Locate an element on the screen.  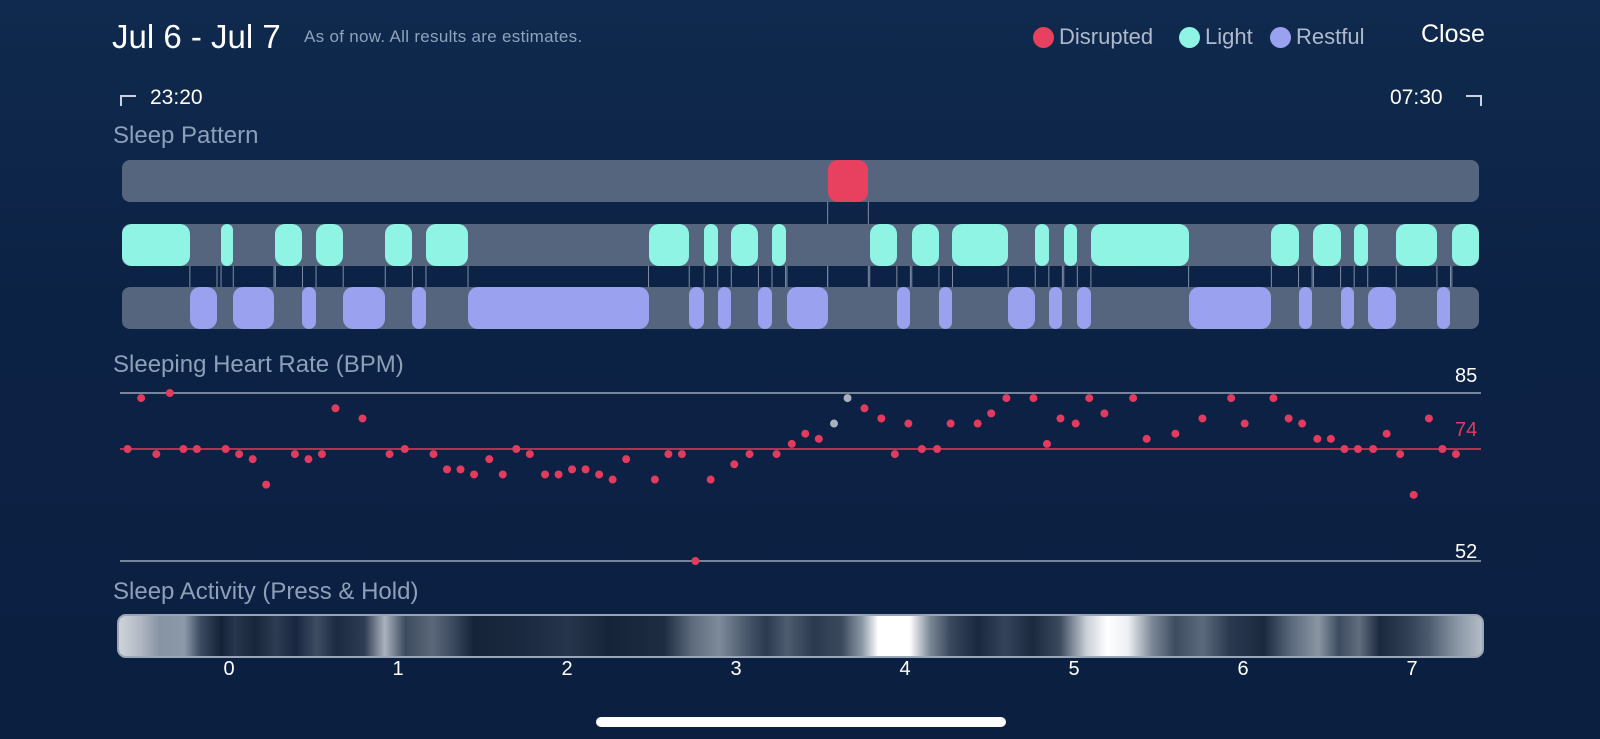
start-bracket-icon is located at coordinates (128, 100).